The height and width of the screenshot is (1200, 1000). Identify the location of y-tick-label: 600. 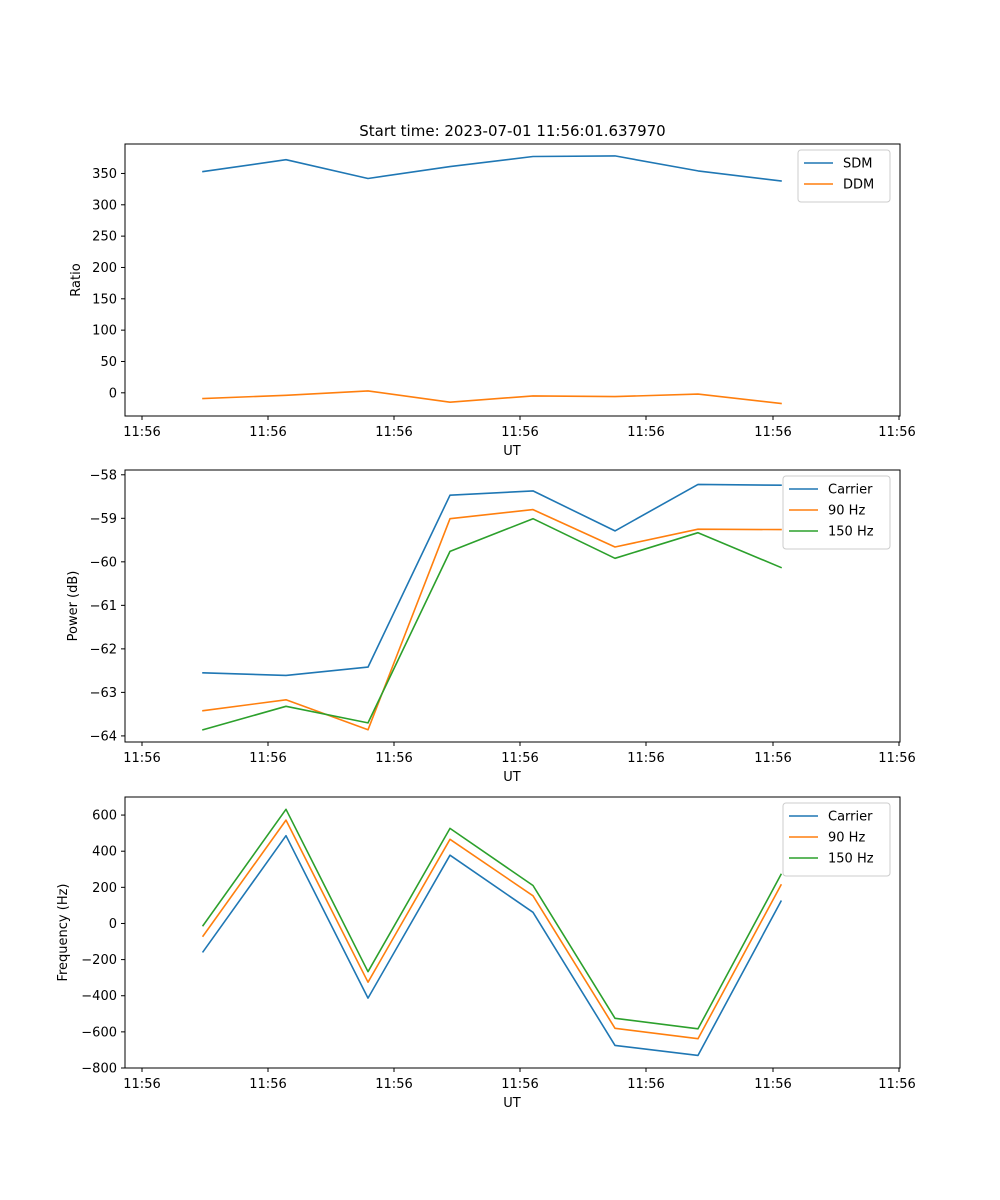
(104, 816).